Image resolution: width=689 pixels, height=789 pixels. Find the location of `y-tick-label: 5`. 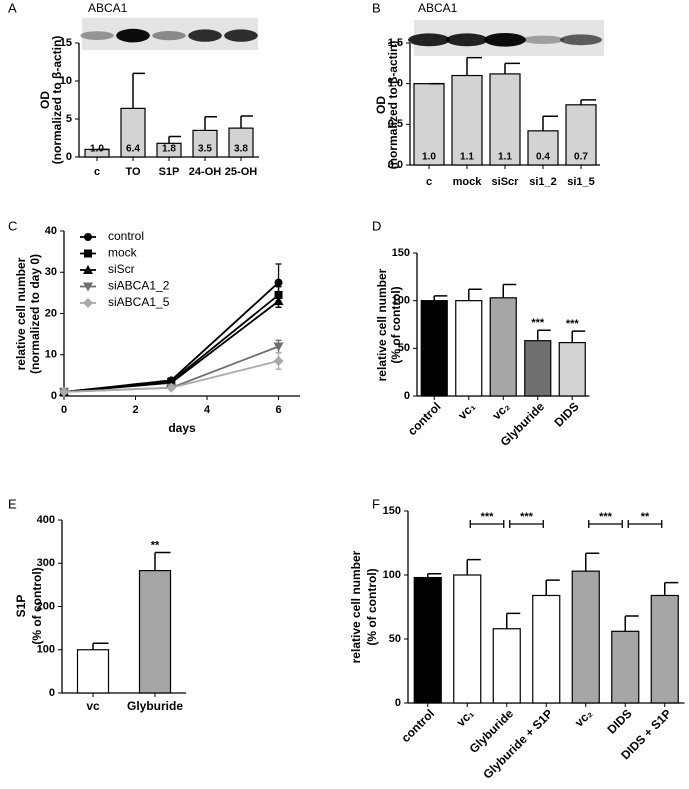

y-tick-label: 5 is located at coordinates (69, 119).